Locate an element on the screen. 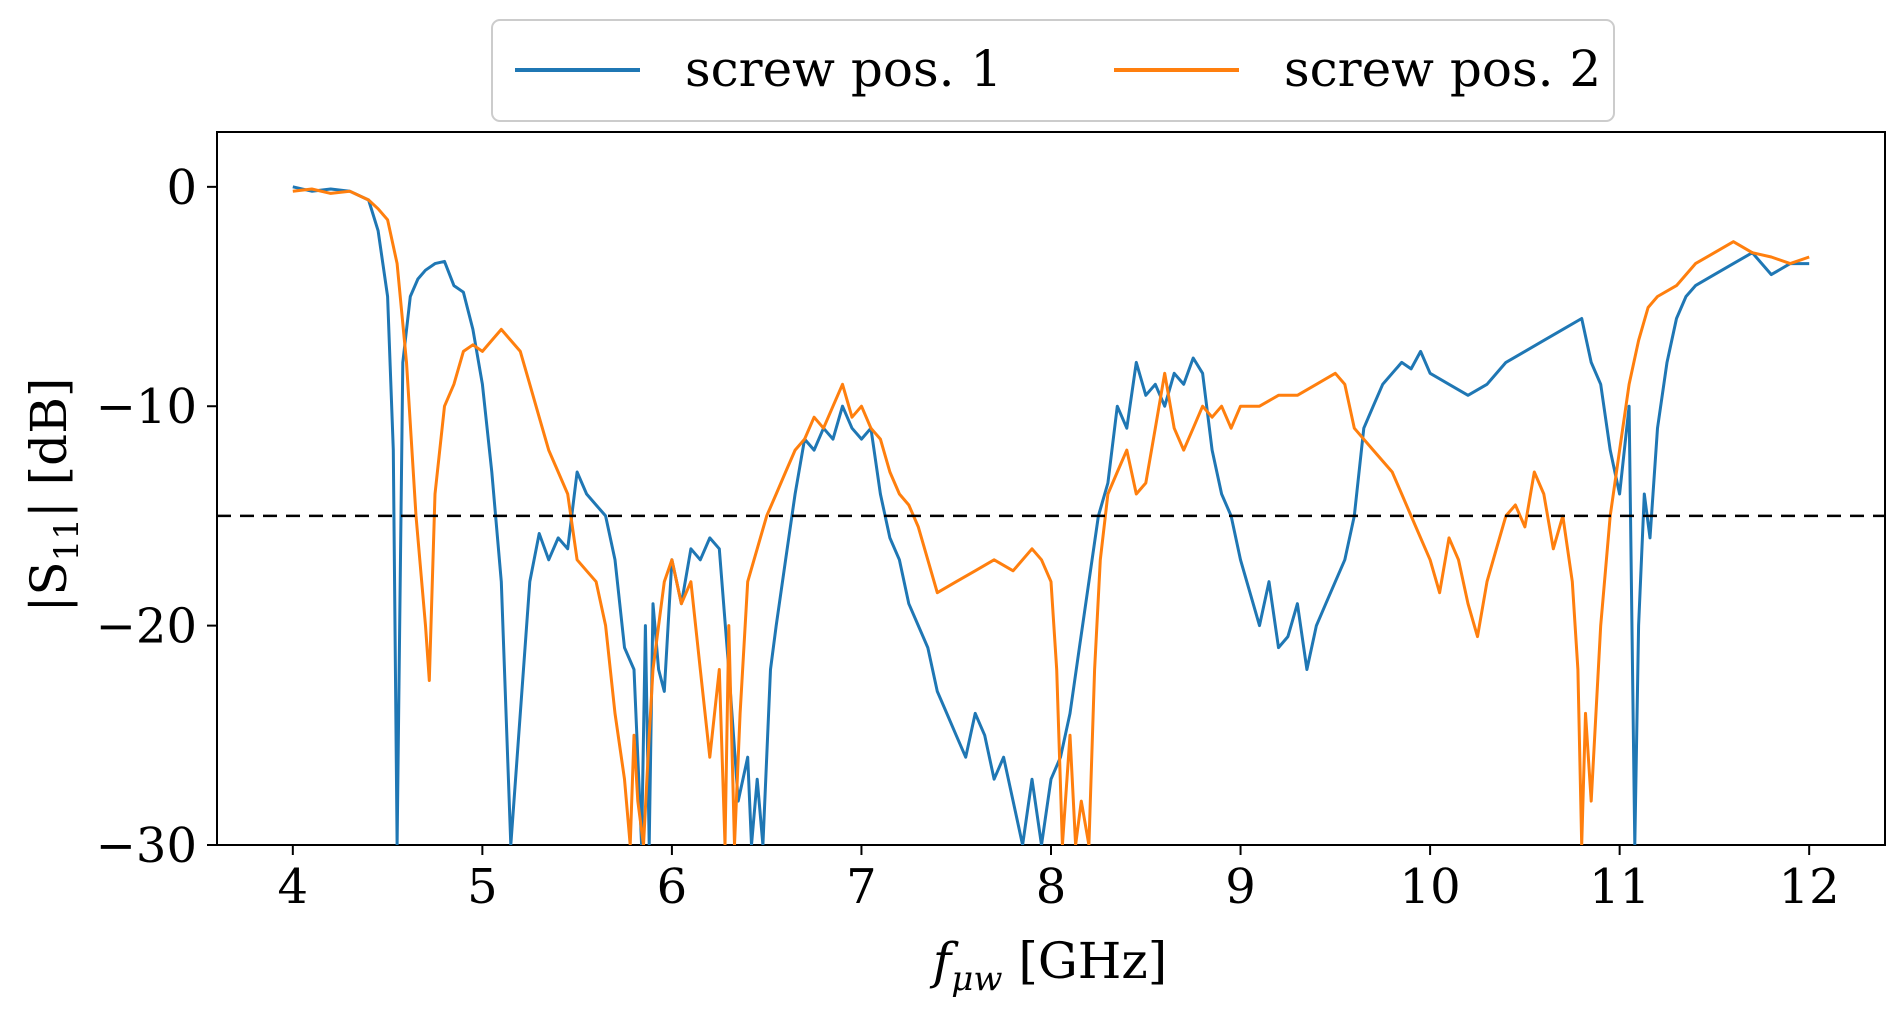  y-tick-label: −20 is located at coordinates (146, 627).